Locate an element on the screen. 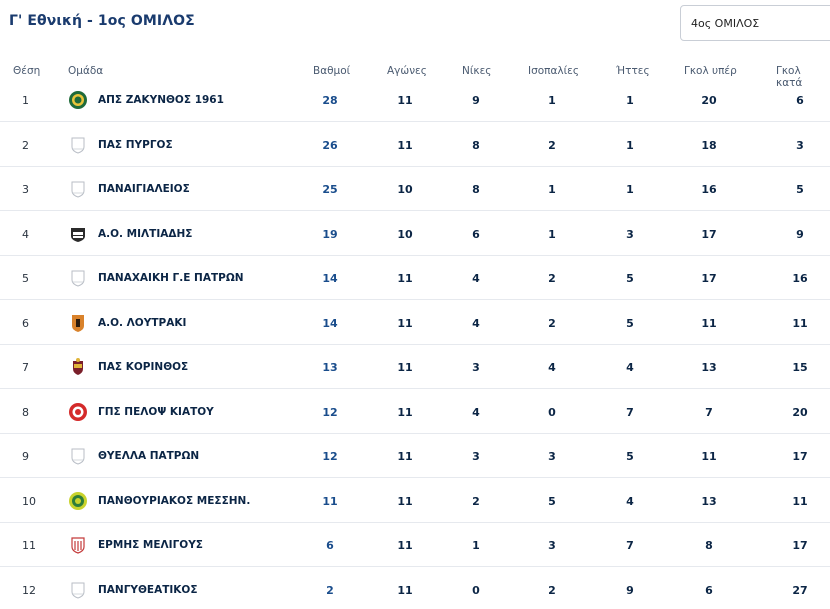  goals-against-cell: 17 is located at coordinates (800, 545).